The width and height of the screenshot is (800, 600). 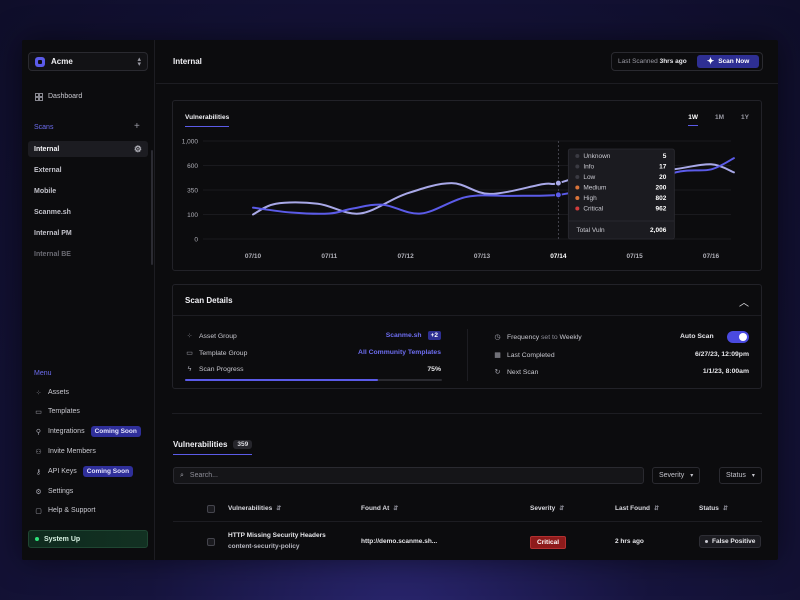 What do you see at coordinates (88, 170) in the screenshot?
I see `scan-item-external: External` at bounding box center [88, 170].